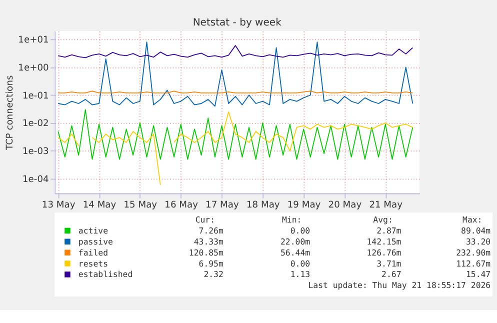 This screenshot has width=497, height=323. What do you see at coordinates (295, 241) in the screenshot?
I see `text: 22.00m` at bounding box center [295, 241].